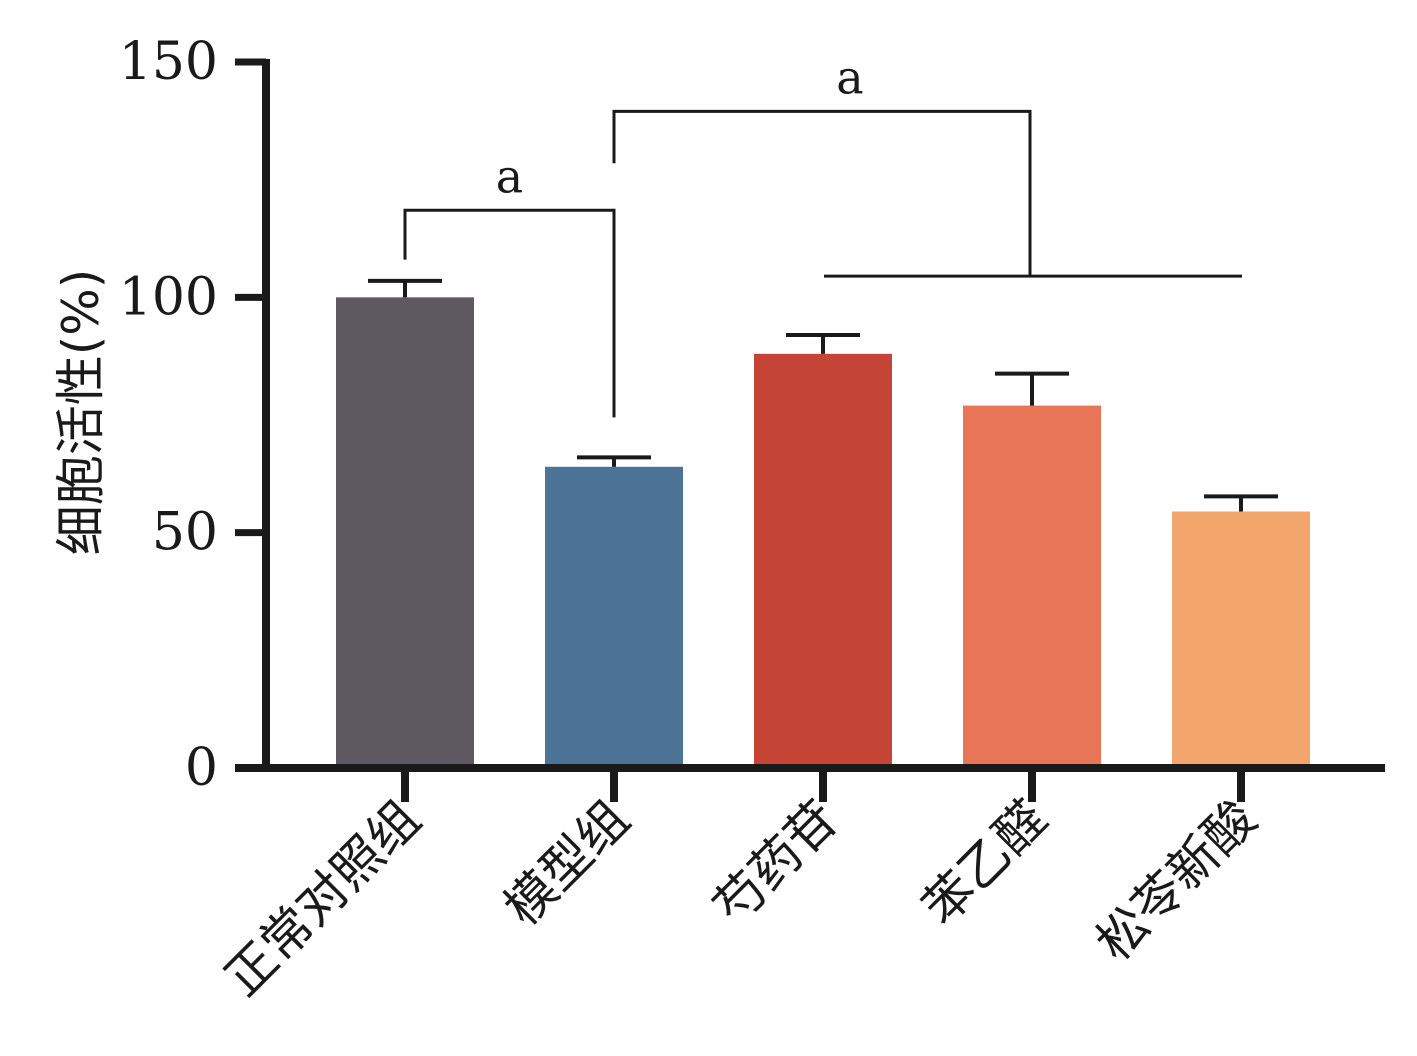 The width and height of the screenshot is (1417, 1056). What do you see at coordinates (984, 862) in the screenshot?
I see `x-tick-label-3: 苯乙醛` at bounding box center [984, 862].